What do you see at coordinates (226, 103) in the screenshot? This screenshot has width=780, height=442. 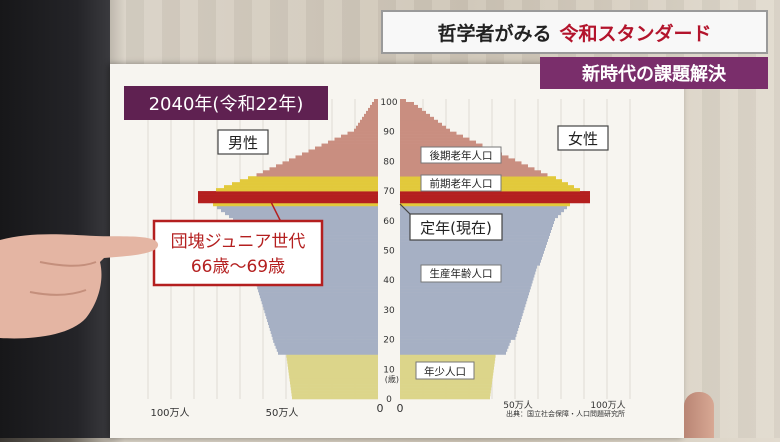 I see `year-label-box` at bounding box center [226, 103].